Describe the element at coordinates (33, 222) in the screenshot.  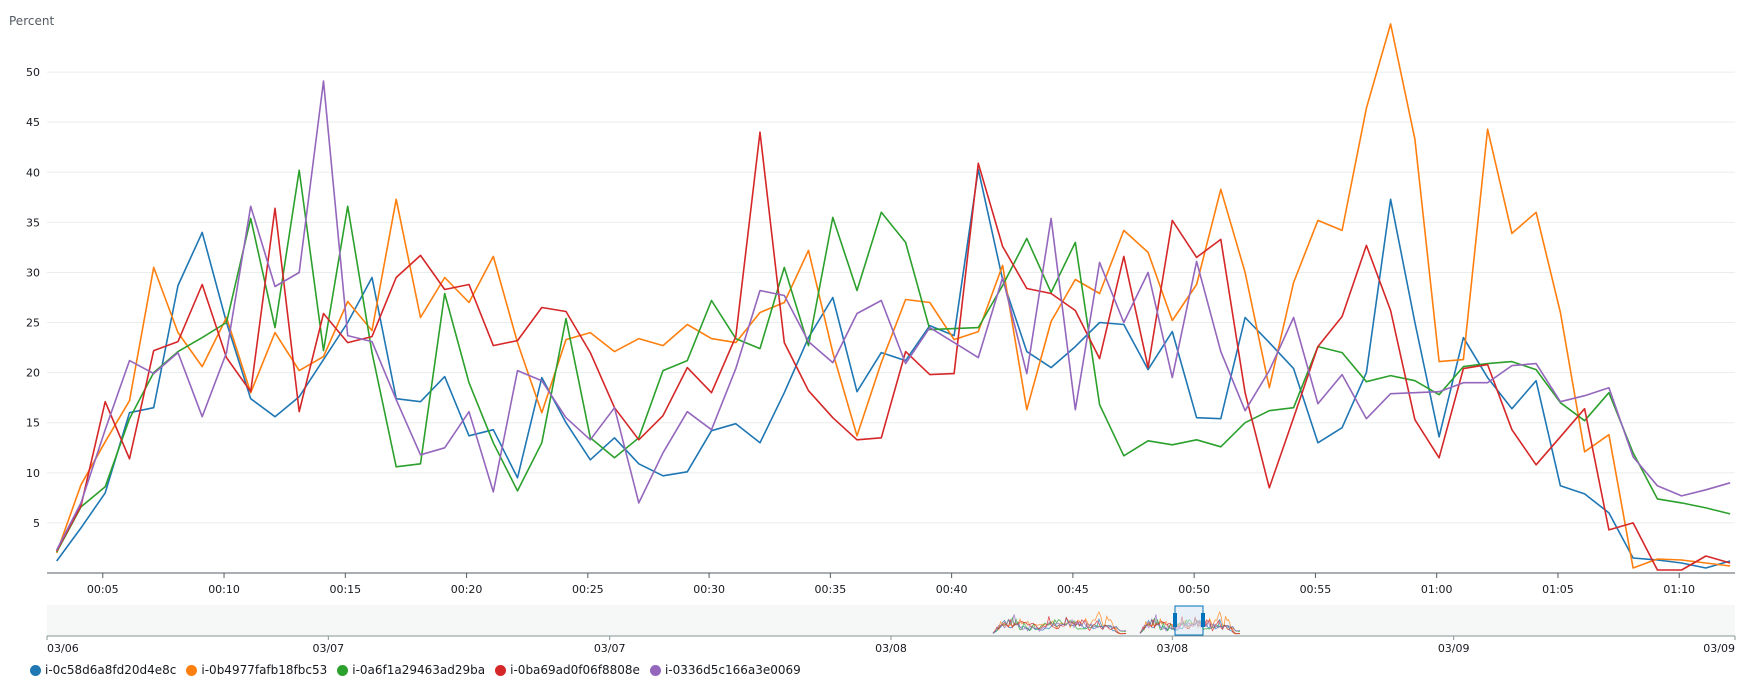
I see `y-tick-label: 35` at that location.